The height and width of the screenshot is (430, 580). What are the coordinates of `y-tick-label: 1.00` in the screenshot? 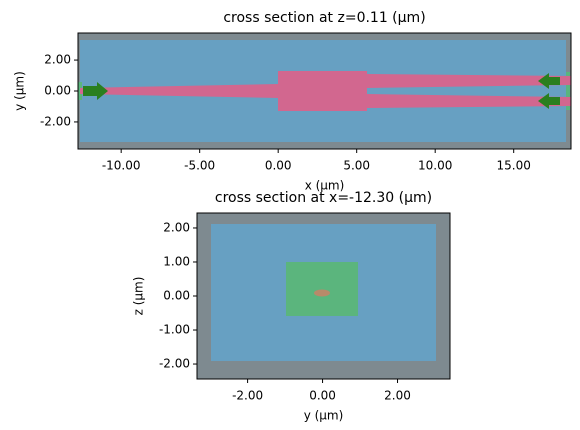 It's located at (176, 261).